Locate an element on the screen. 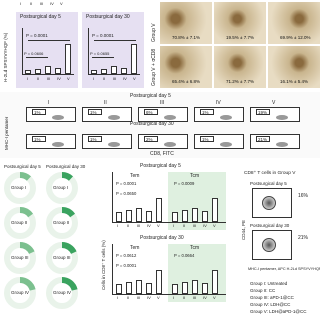  panel-letter: Postsurgical day 5 is located at coordinates (22, 166).